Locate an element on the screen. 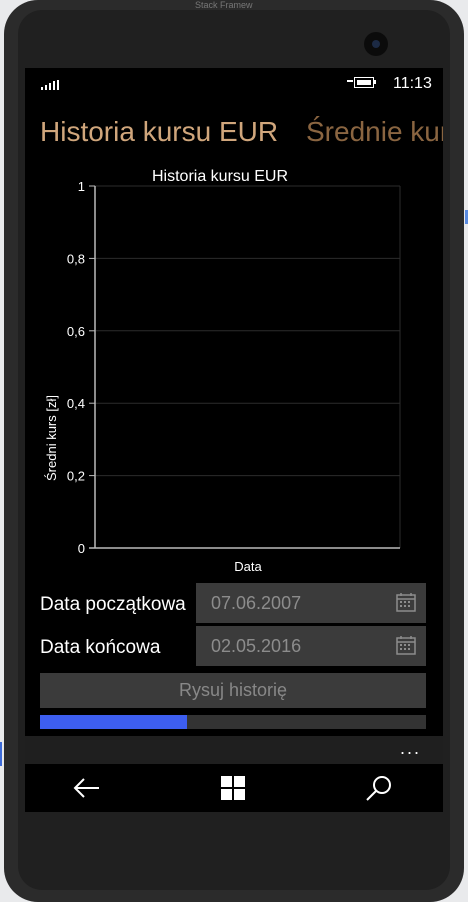  back-arrow-icon is located at coordinates (87, 788).